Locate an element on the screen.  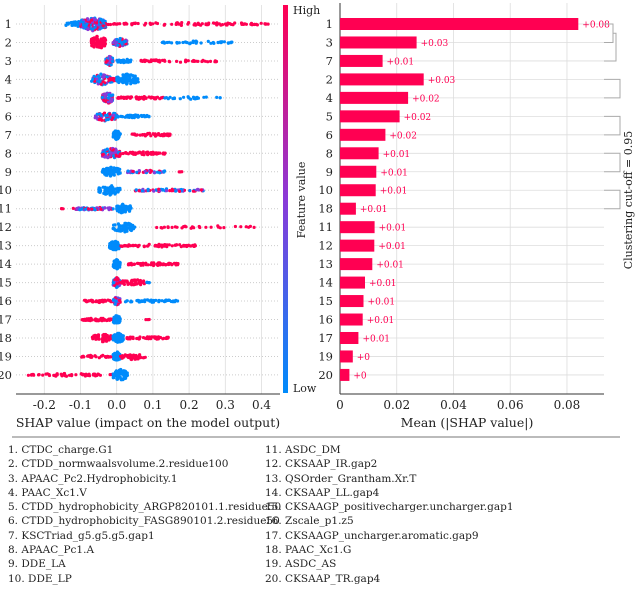
x-tick-label: 0.4 is located at coordinates (261, 405).